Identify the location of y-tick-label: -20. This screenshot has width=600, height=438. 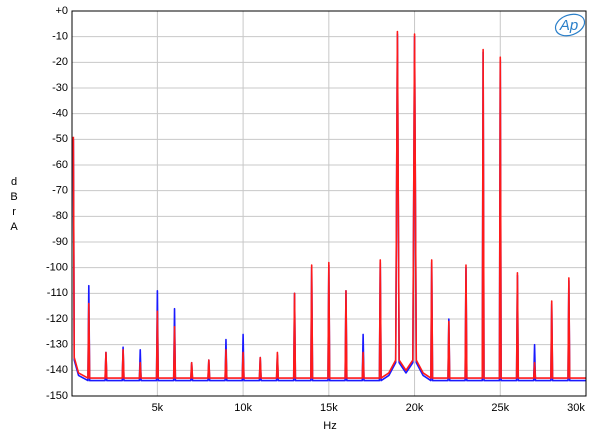
(60, 62).